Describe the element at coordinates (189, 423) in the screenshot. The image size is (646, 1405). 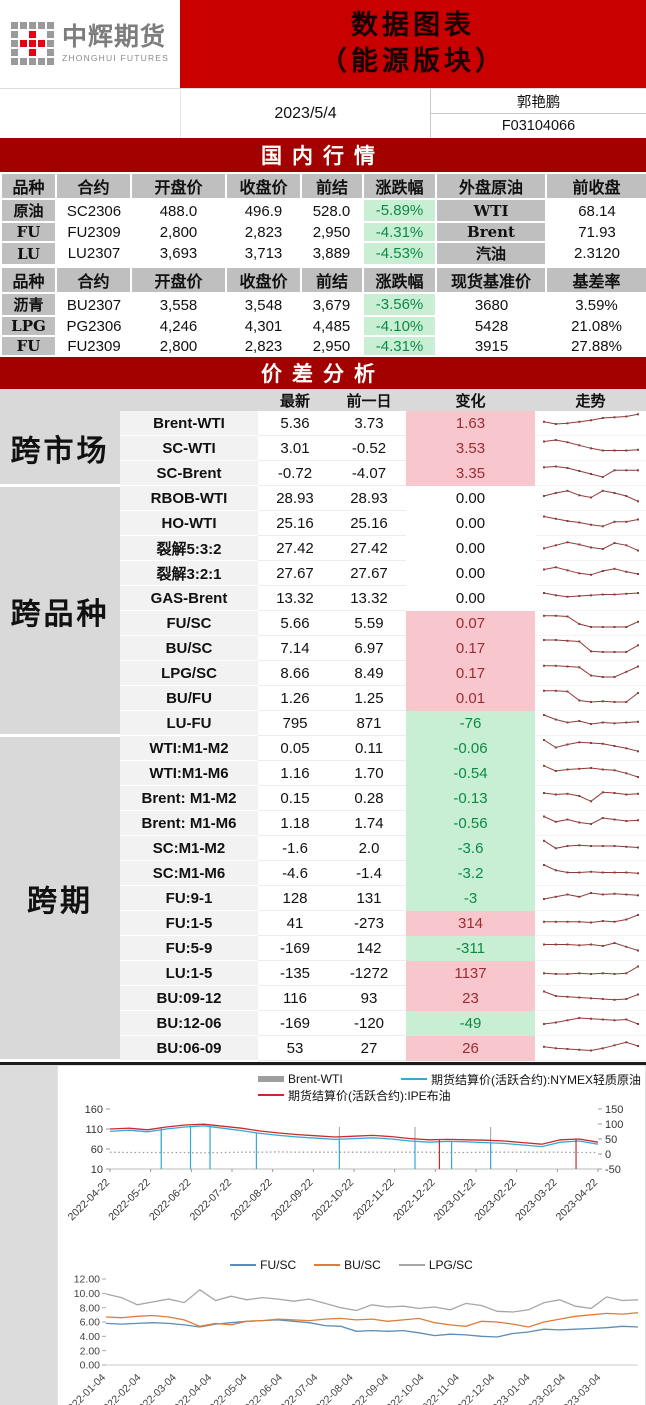
I see `spread-label: Brent-WTI` at that location.